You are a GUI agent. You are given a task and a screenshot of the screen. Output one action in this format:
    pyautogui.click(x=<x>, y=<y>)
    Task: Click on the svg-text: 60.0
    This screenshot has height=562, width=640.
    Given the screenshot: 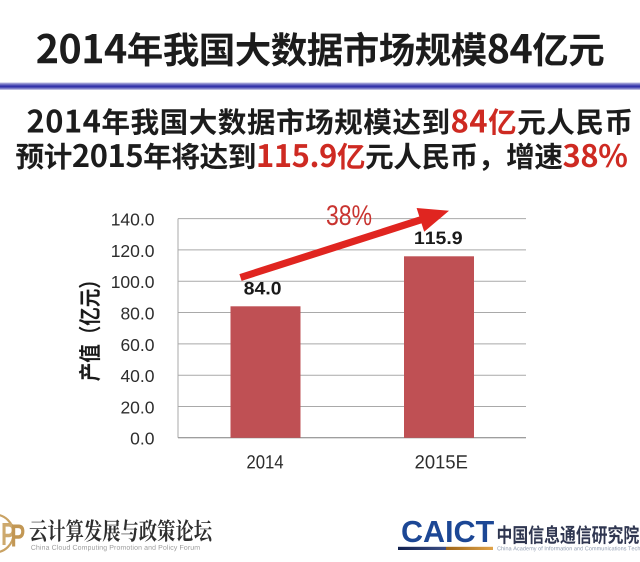 What is the action you would take?
    pyautogui.click(x=137, y=345)
    